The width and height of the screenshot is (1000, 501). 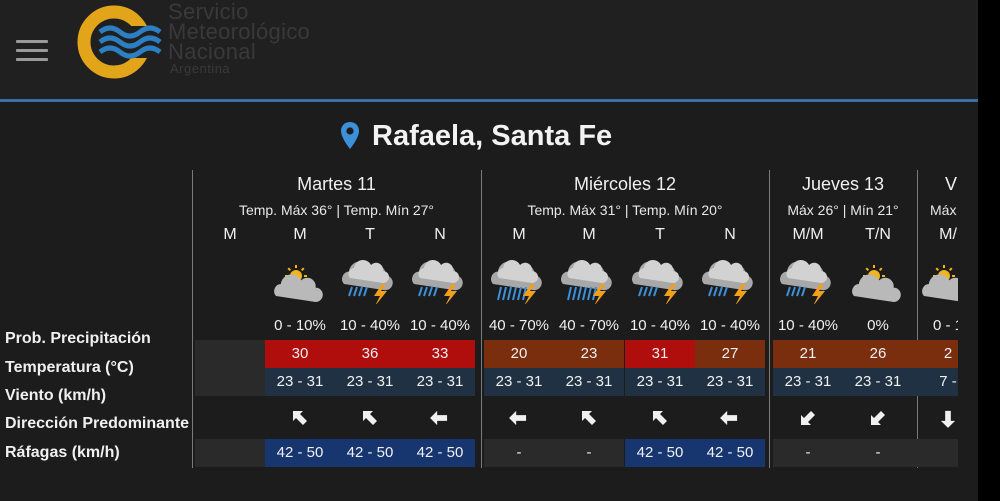 What do you see at coordinates (943, 210) in the screenshot?
I see `day-temp-range: Máx` at bounding box center [943, 210].